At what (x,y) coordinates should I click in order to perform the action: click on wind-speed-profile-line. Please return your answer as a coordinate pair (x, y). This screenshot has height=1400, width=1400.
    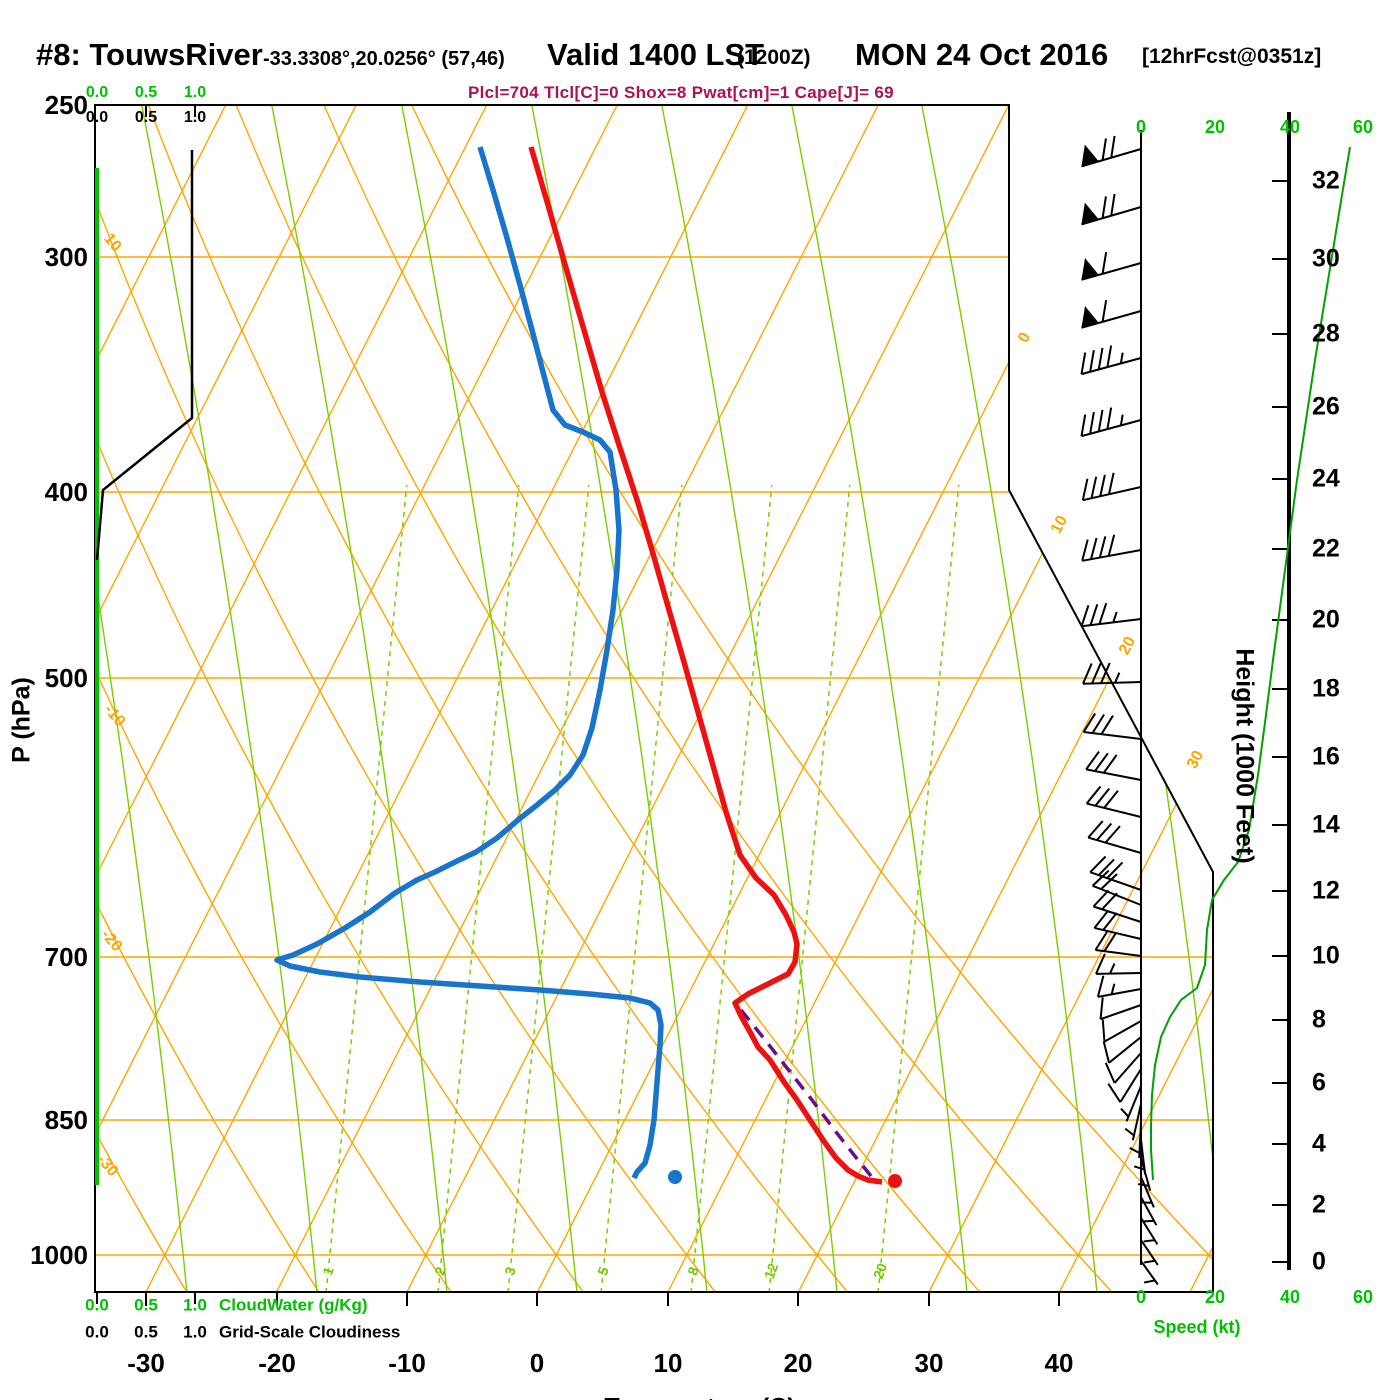
    Looking at the image, I should click on (1250, 663).